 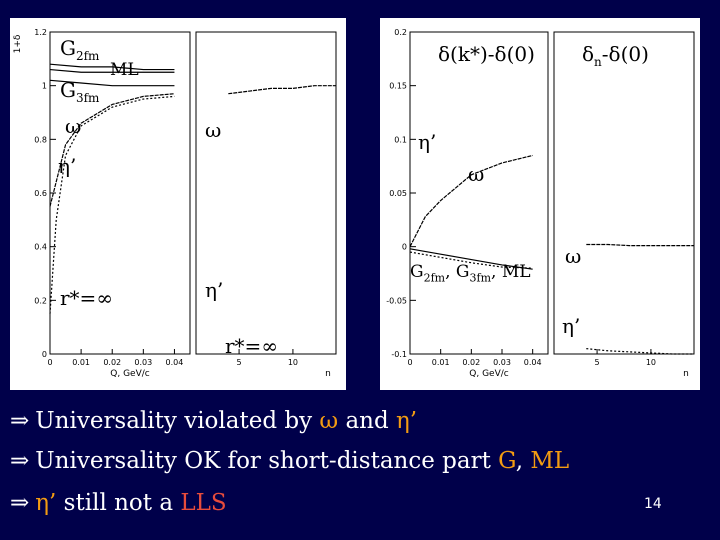 What do you see at coordinates (398, 193) in the screenshot?
I see `y-tick-label: 0.05` at bounding box center [398, 193].